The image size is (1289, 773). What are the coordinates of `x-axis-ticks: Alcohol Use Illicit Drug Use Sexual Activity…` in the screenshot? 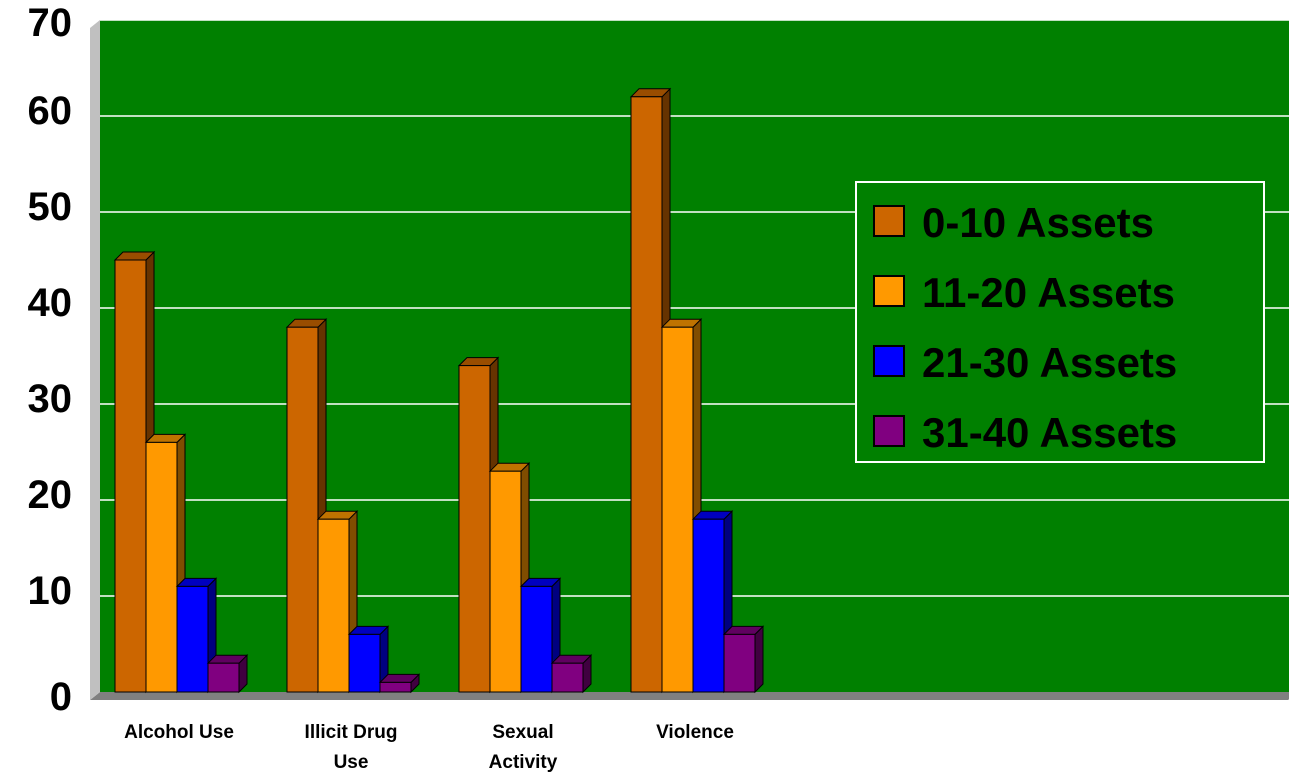 It's located at (429, 747).